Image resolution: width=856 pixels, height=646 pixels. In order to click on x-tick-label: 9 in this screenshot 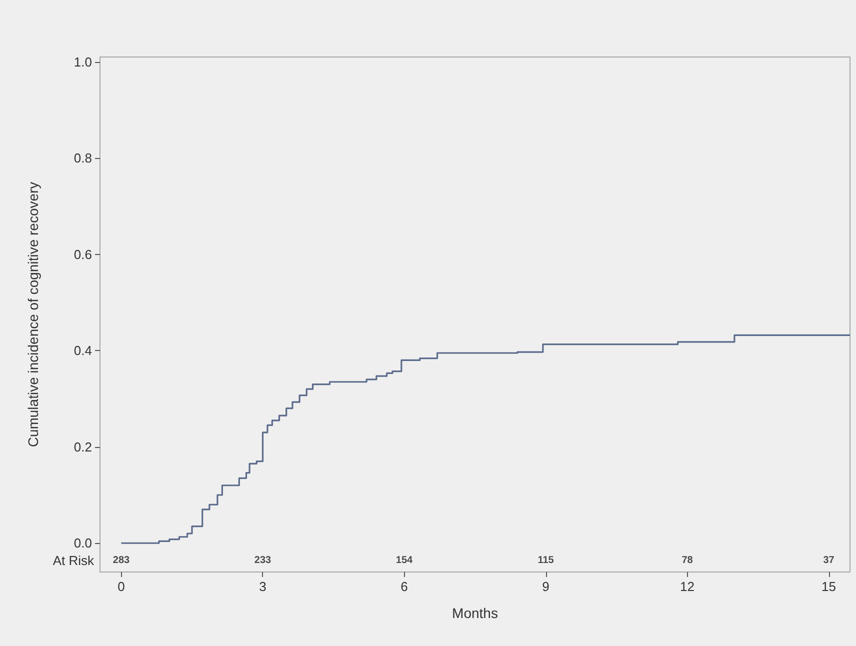, I will do `click(546, 586)`.